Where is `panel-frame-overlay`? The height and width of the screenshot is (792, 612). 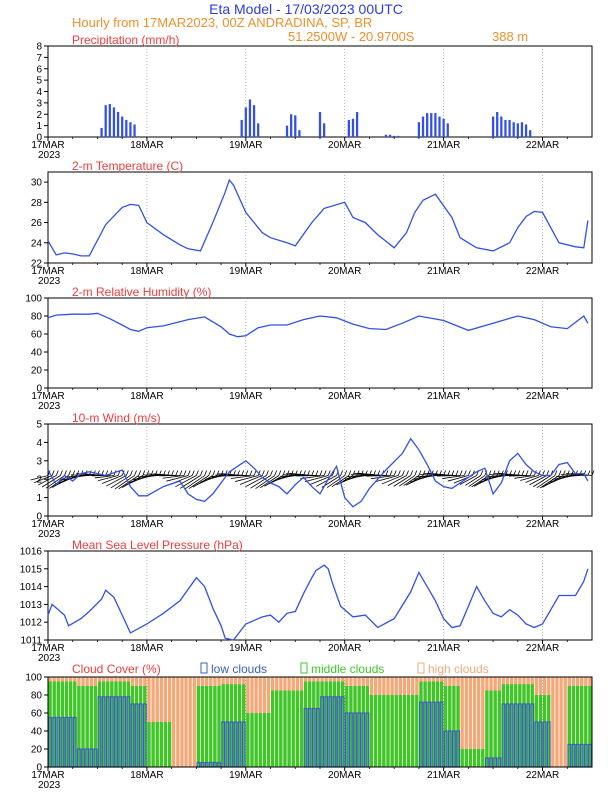 panel-frame-overlay is located at coordinates (320, 722).